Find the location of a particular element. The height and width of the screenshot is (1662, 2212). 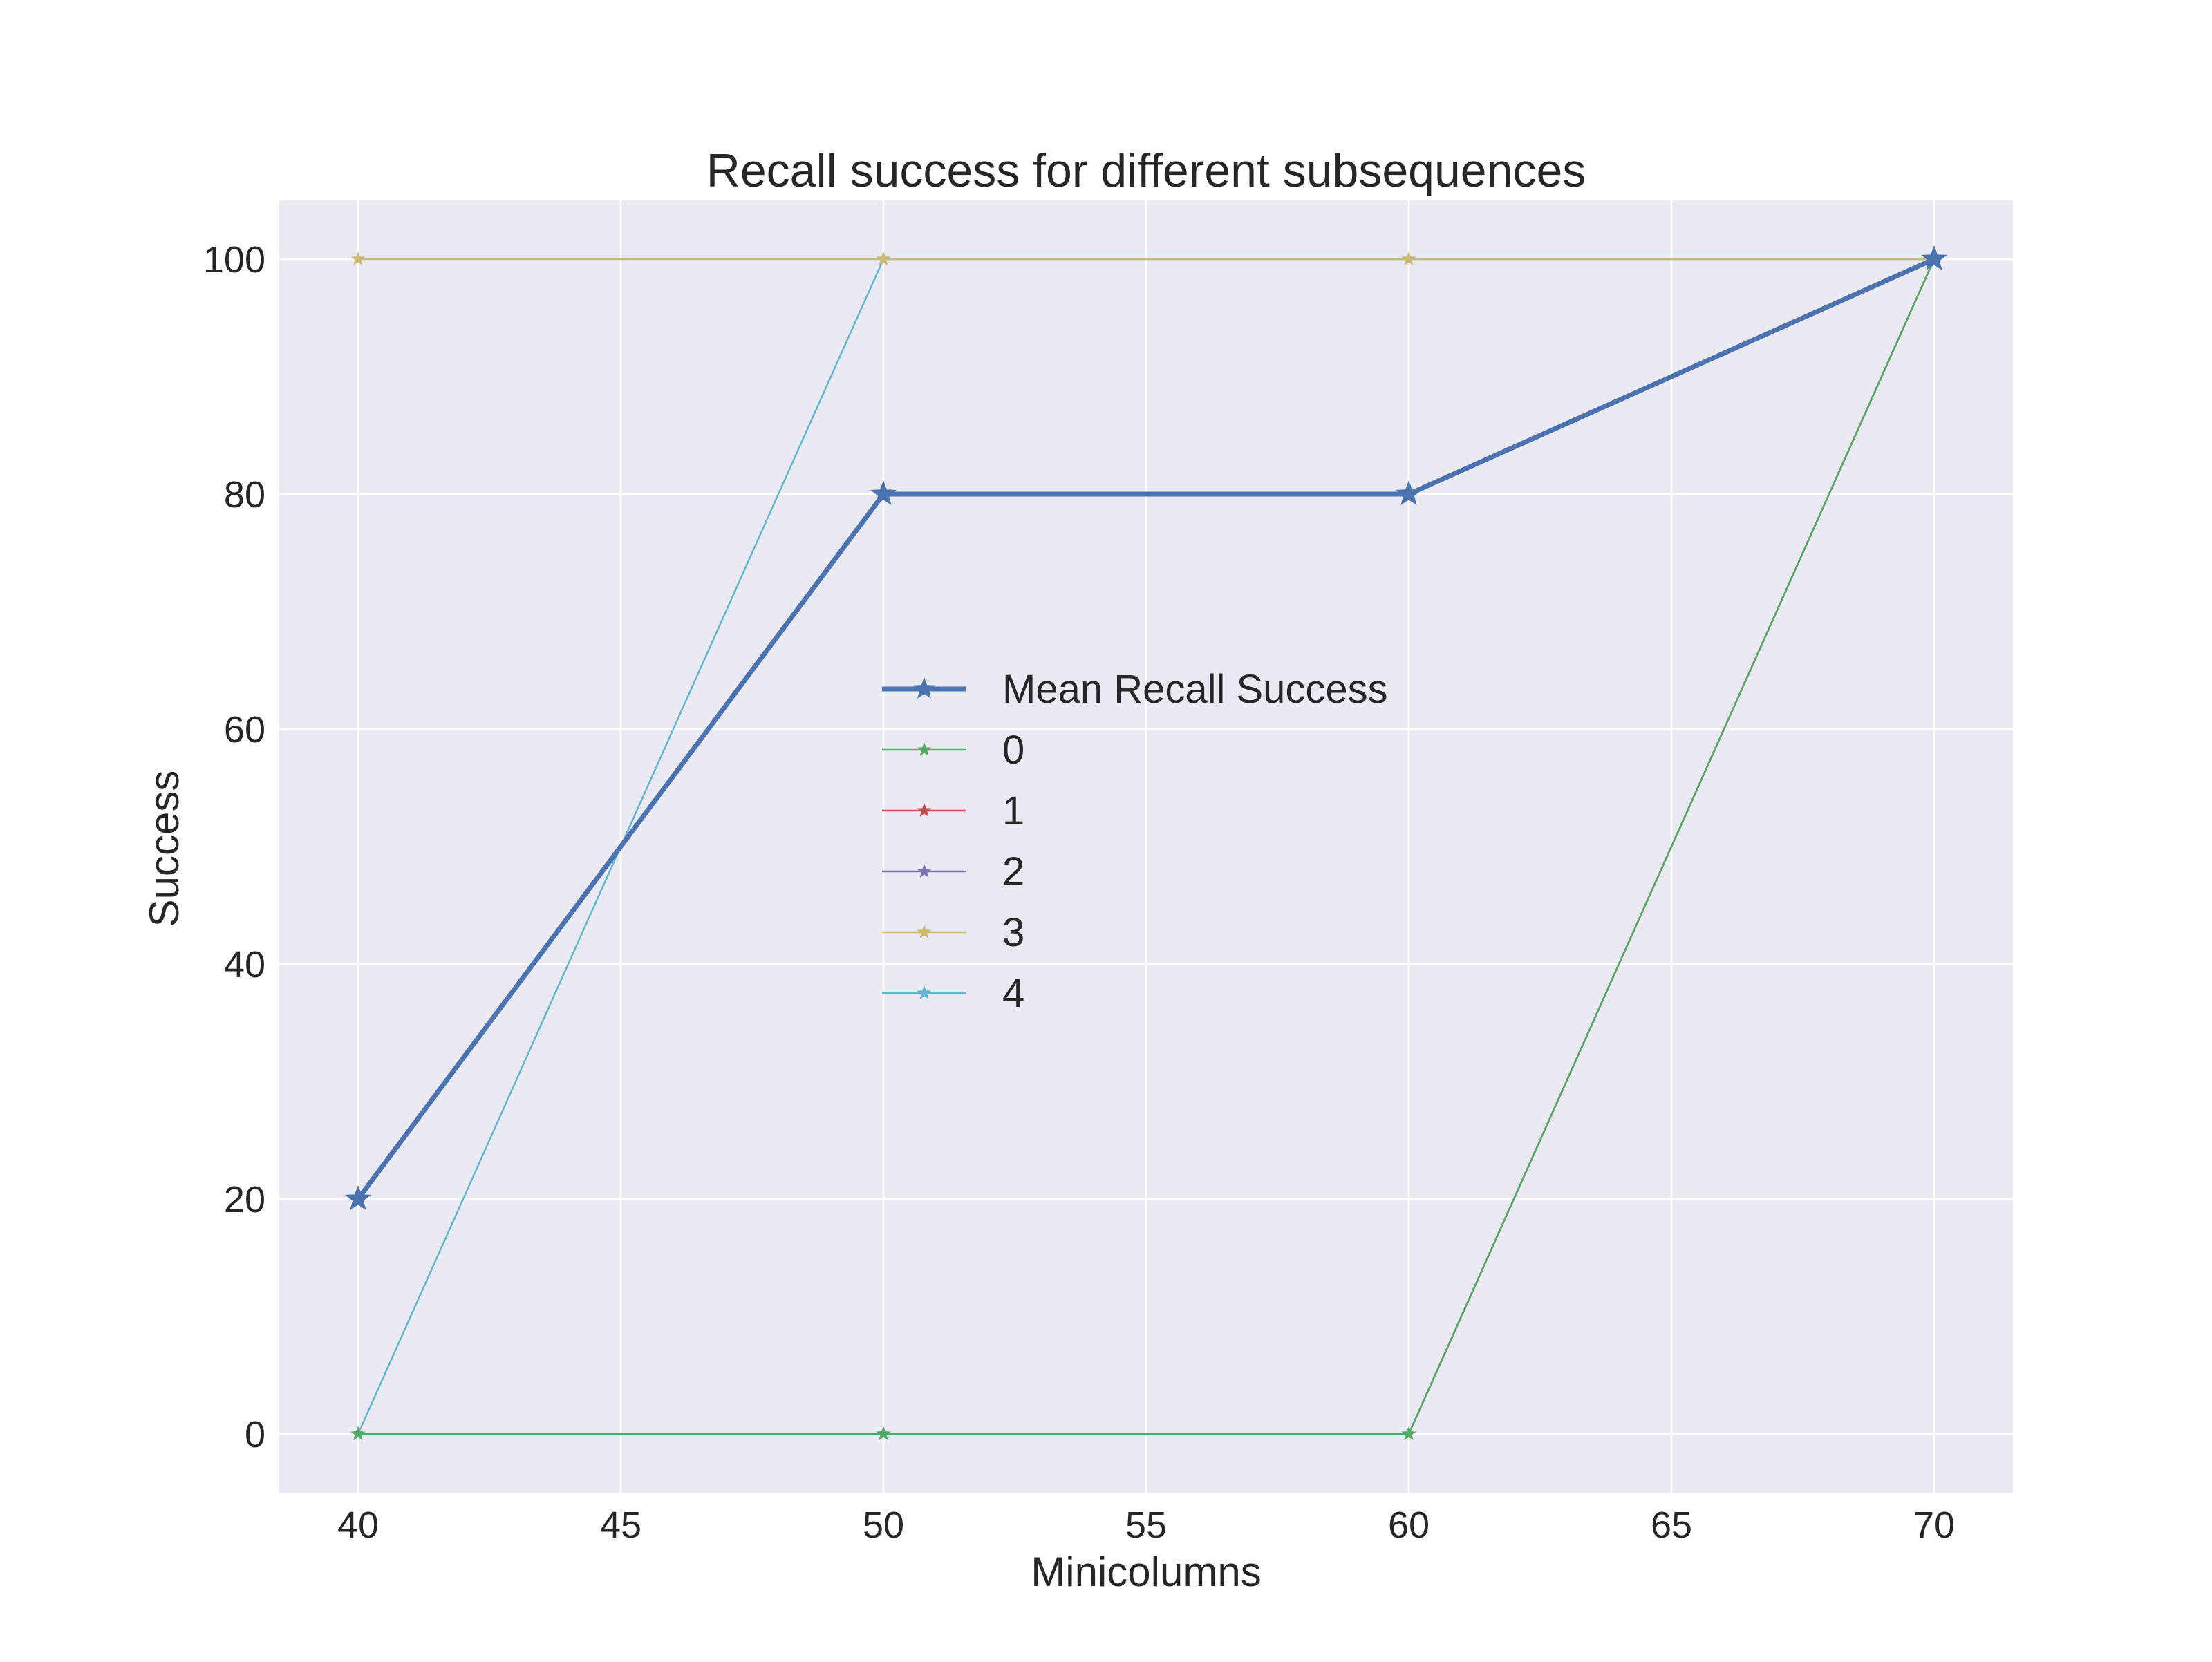

legend-entry: 4 is located at coordinates (953, 994).